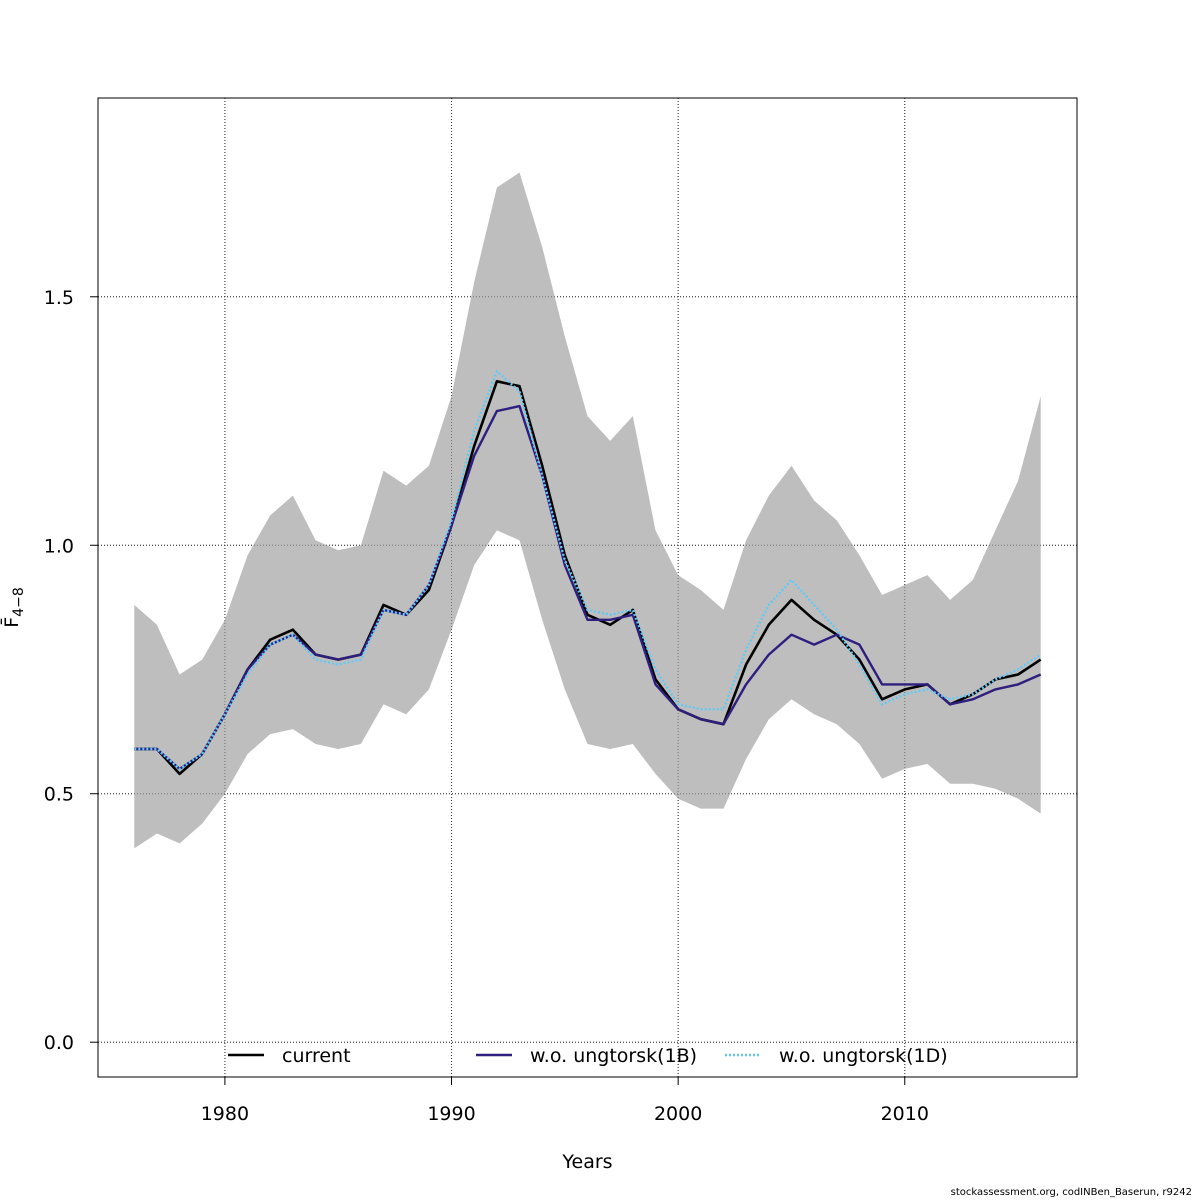 The image size is (1200, 1200). I want to click on y-axis-title: F̄4−8, so click(13, 607).